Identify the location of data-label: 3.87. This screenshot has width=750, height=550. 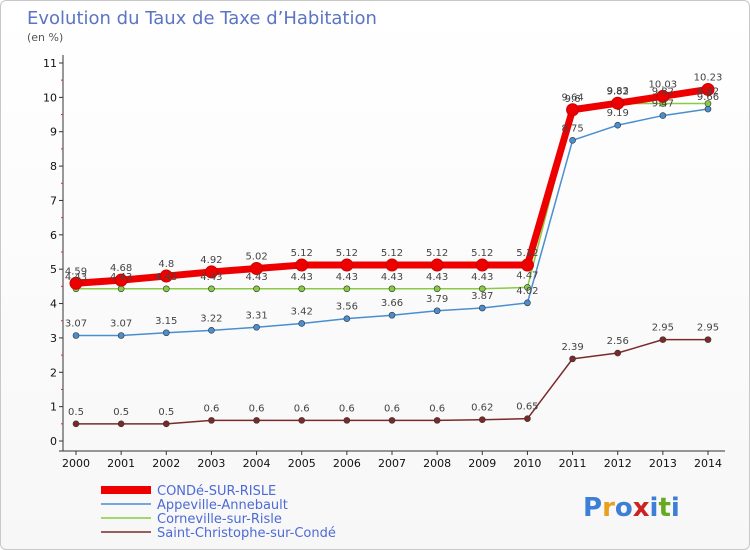
(482, 296).